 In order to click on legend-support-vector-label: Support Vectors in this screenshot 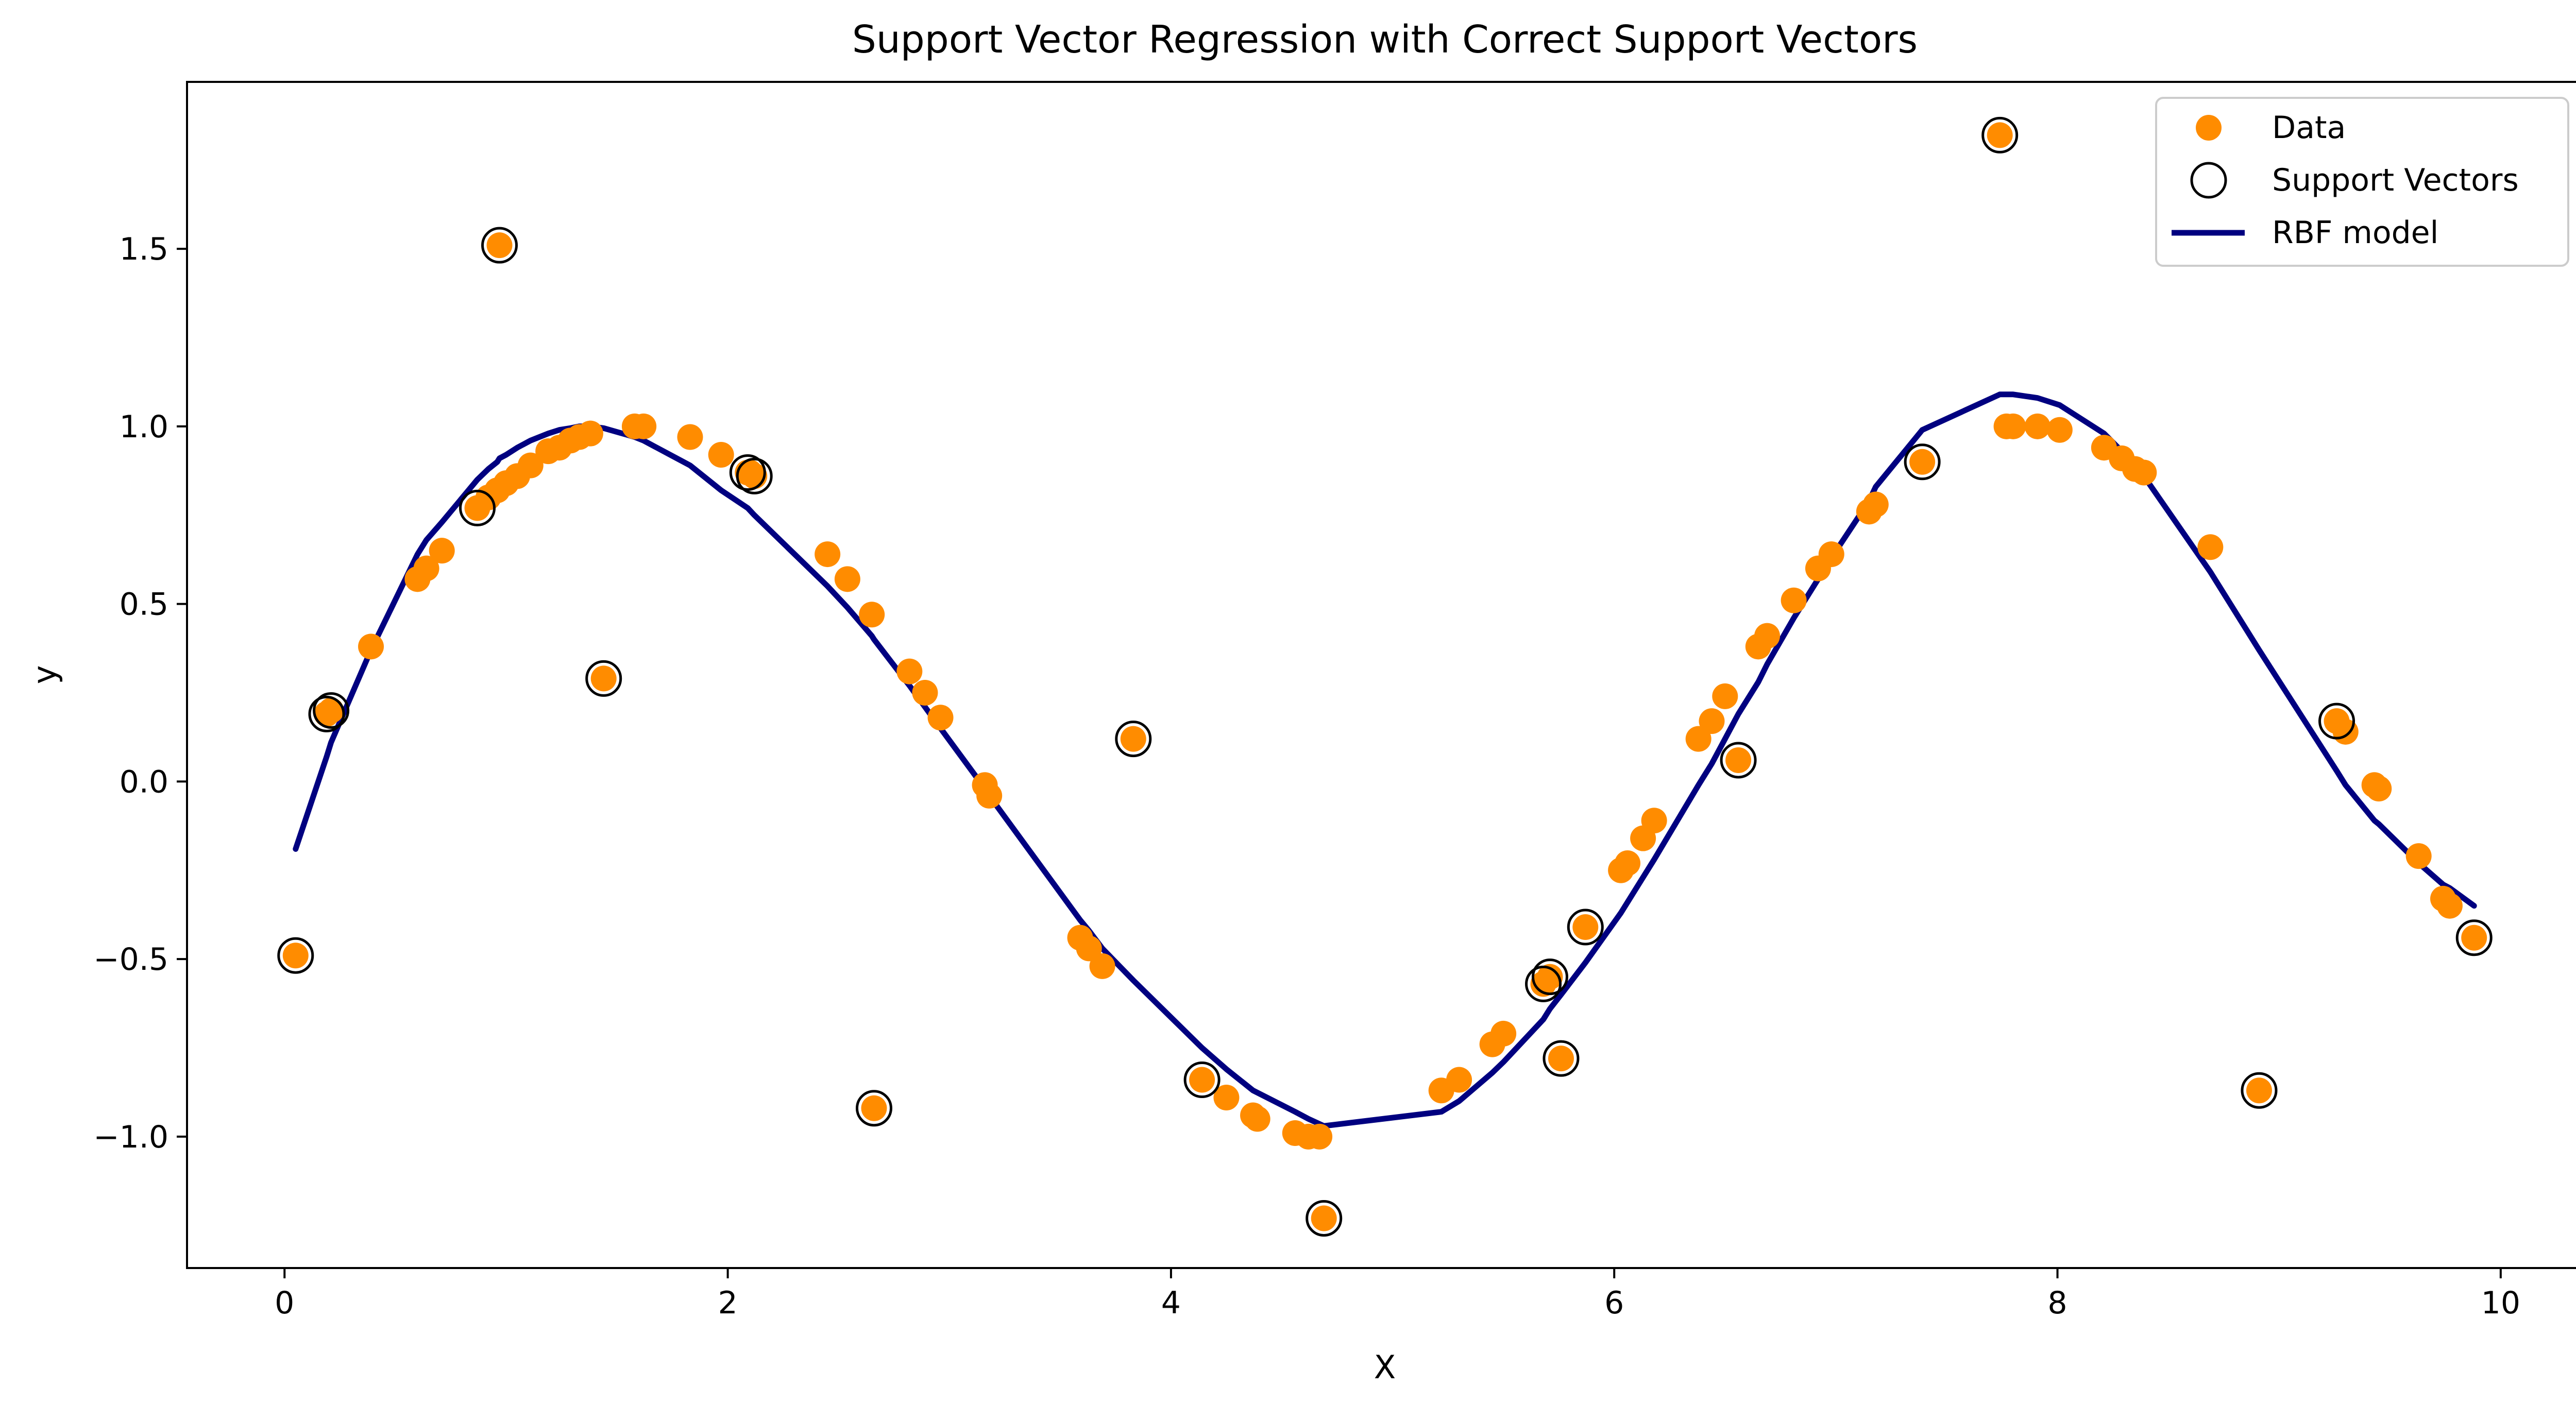, I will do `click(2395, 180)`.